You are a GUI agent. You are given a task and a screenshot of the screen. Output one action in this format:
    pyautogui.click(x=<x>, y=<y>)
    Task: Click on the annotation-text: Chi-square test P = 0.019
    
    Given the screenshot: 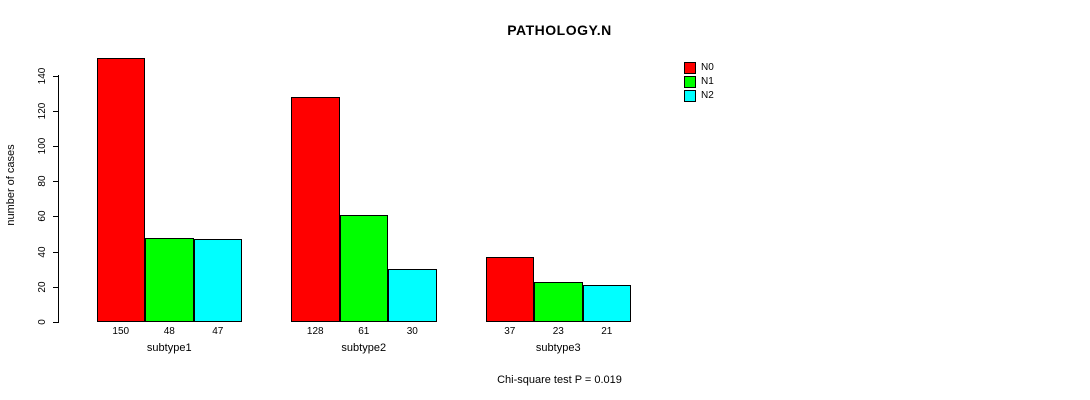 What is the action you would take?
    pyautogui.click(x=559, y=380)
    